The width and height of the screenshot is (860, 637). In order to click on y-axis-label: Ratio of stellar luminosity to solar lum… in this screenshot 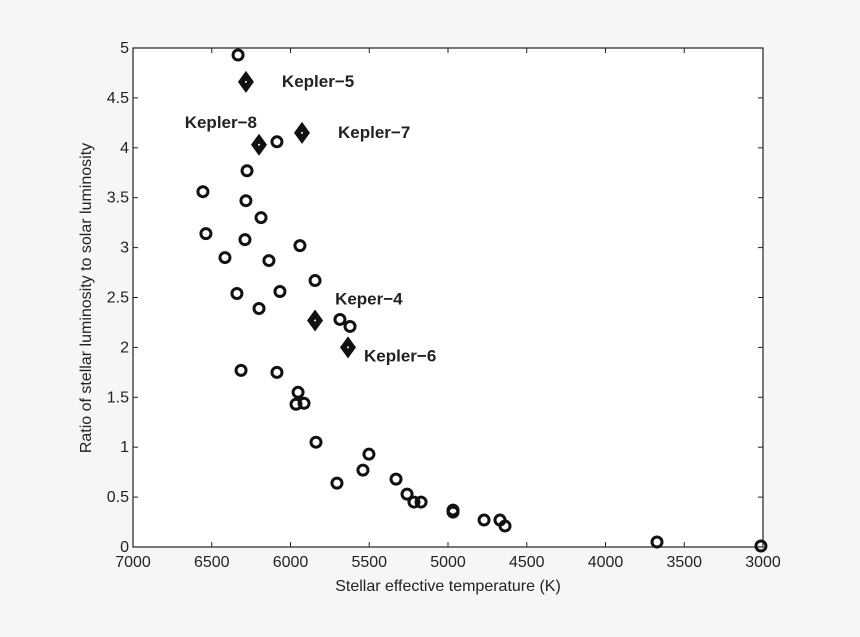, I will do `click(86, 298)`.